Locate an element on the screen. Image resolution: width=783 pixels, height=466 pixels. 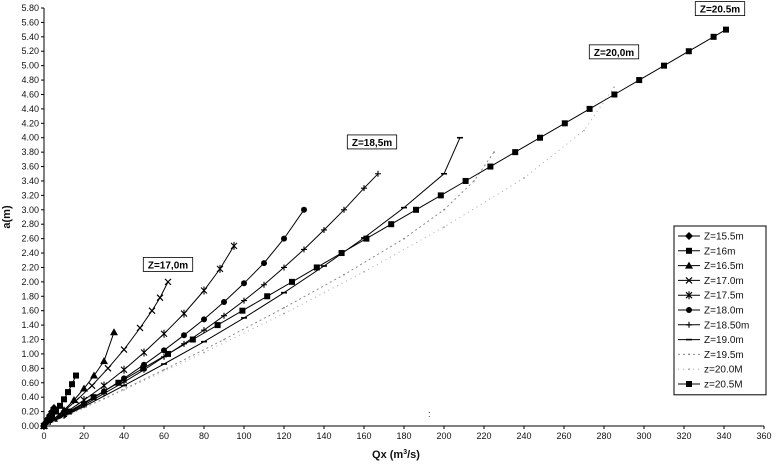
y-axis-label: a(m) is located at coordinates (7, 217).